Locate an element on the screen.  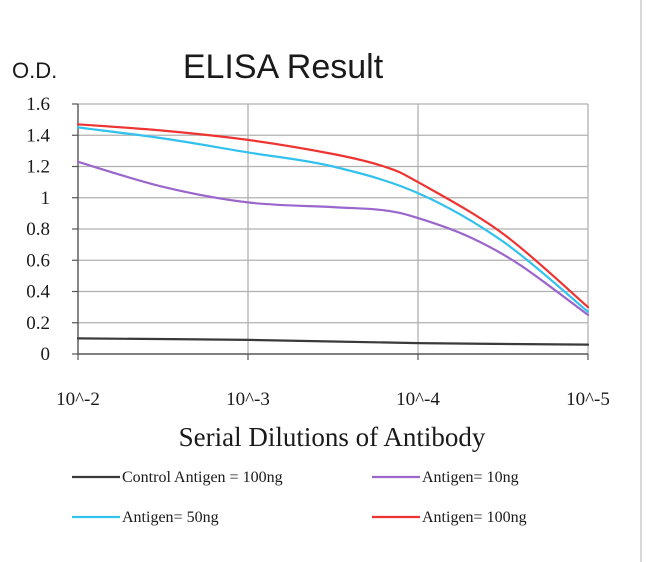
legend-label: Antigen= 10ng is located at coordinates (470, 477).